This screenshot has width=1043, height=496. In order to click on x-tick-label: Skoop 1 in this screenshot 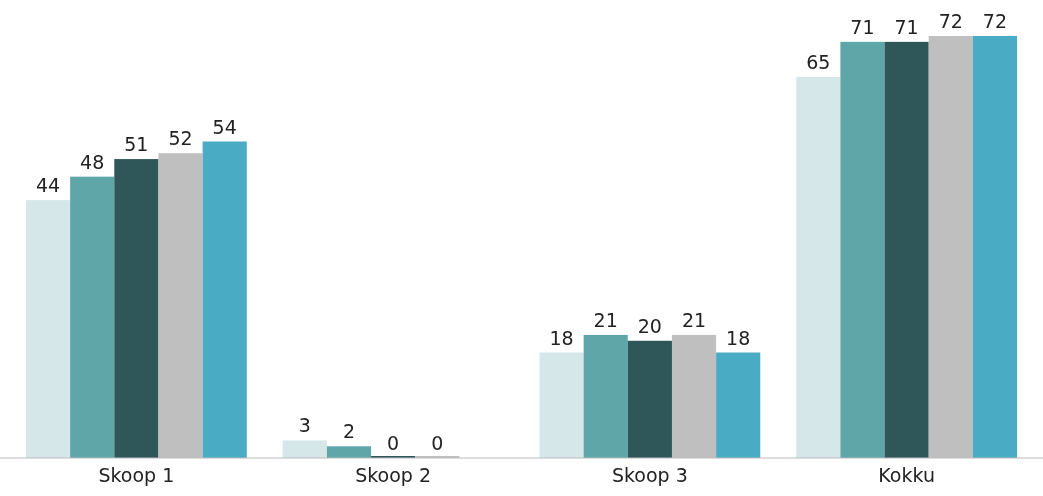, I will do `click(136, 474)`.